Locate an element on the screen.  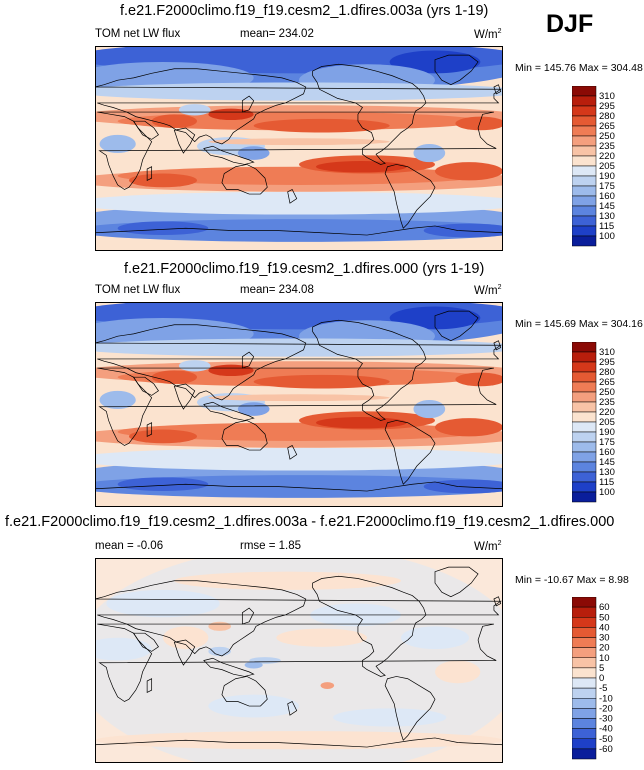
colorbar-tick-label: 235 is located at coordinates (607, 146).